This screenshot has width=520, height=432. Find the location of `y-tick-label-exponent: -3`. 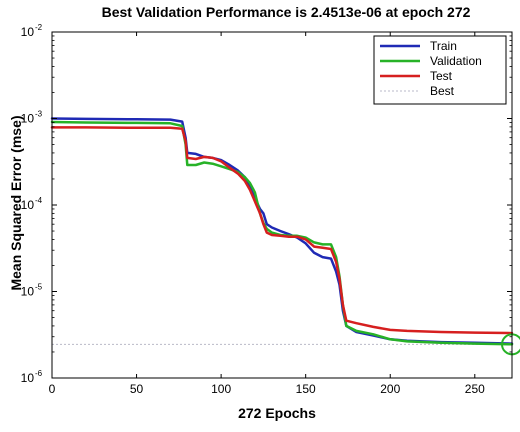

y-tick-label-exponent: -3 is located at coordinates (39, 114).